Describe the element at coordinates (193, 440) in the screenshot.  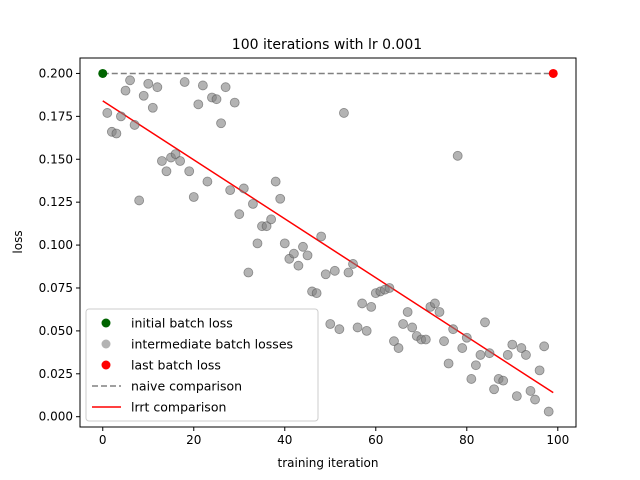
I see `x-tick-label: 20` at that location.